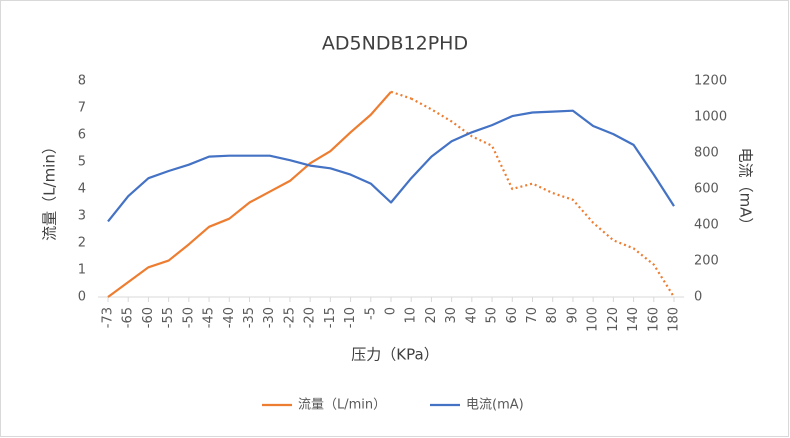  What do you see at coordinates (209, 317) in the screenshot?
I see `x-tick-label: -45` at bounding box center [209, 317].